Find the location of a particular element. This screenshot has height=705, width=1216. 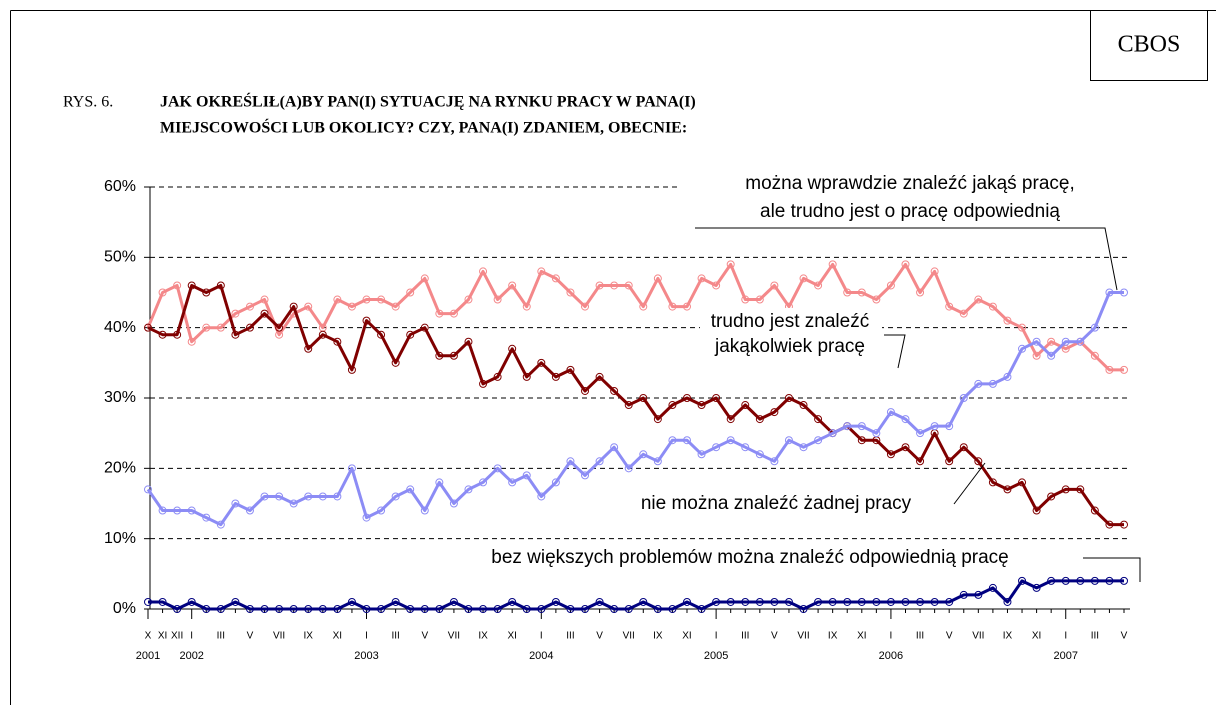

series-label: jakąkolwiek pracę is located at coordinates (789, 346).